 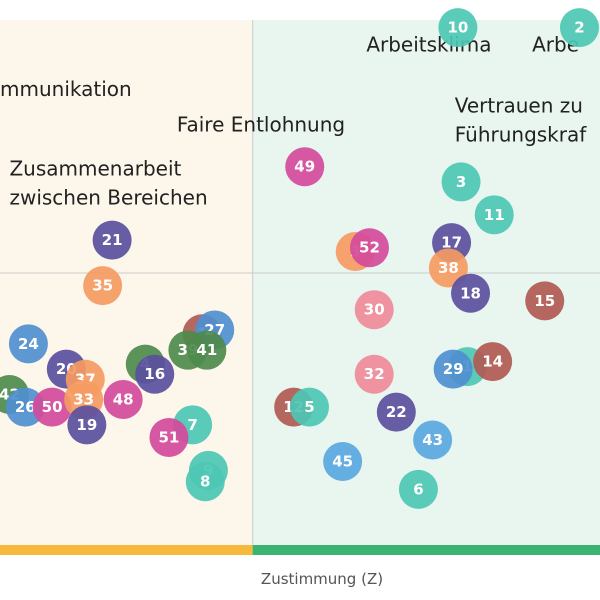 I want to click on bubble-label: 48, so click(x=123, y=400).